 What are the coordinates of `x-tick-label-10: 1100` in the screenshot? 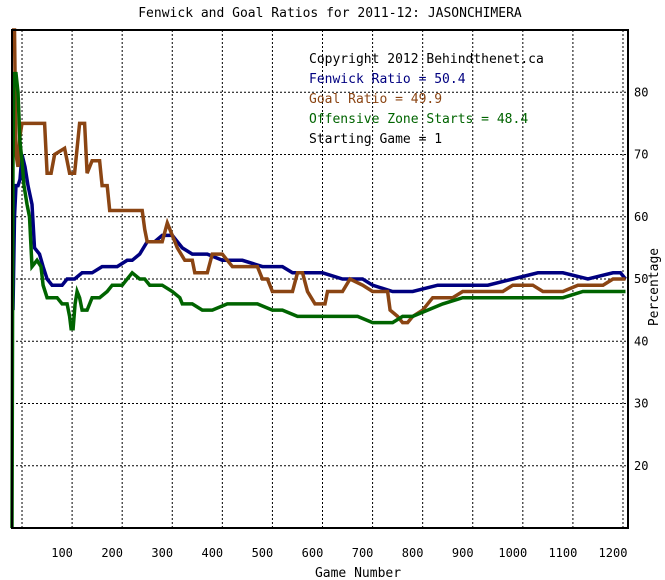 It's located at (562, 553).